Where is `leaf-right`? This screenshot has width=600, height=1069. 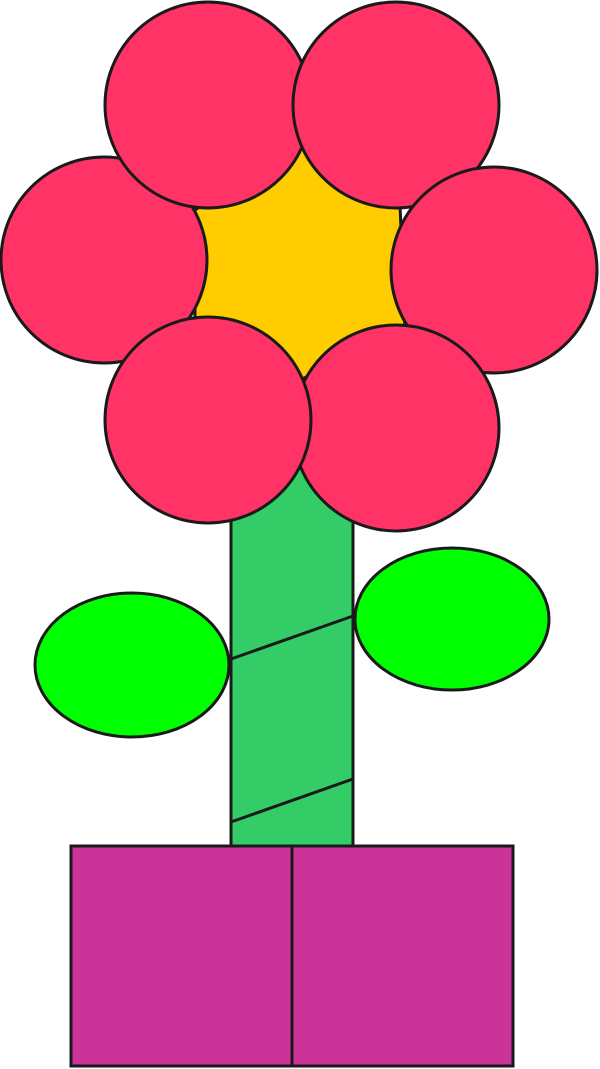 leaf-right is located at coordinates (452, 619).